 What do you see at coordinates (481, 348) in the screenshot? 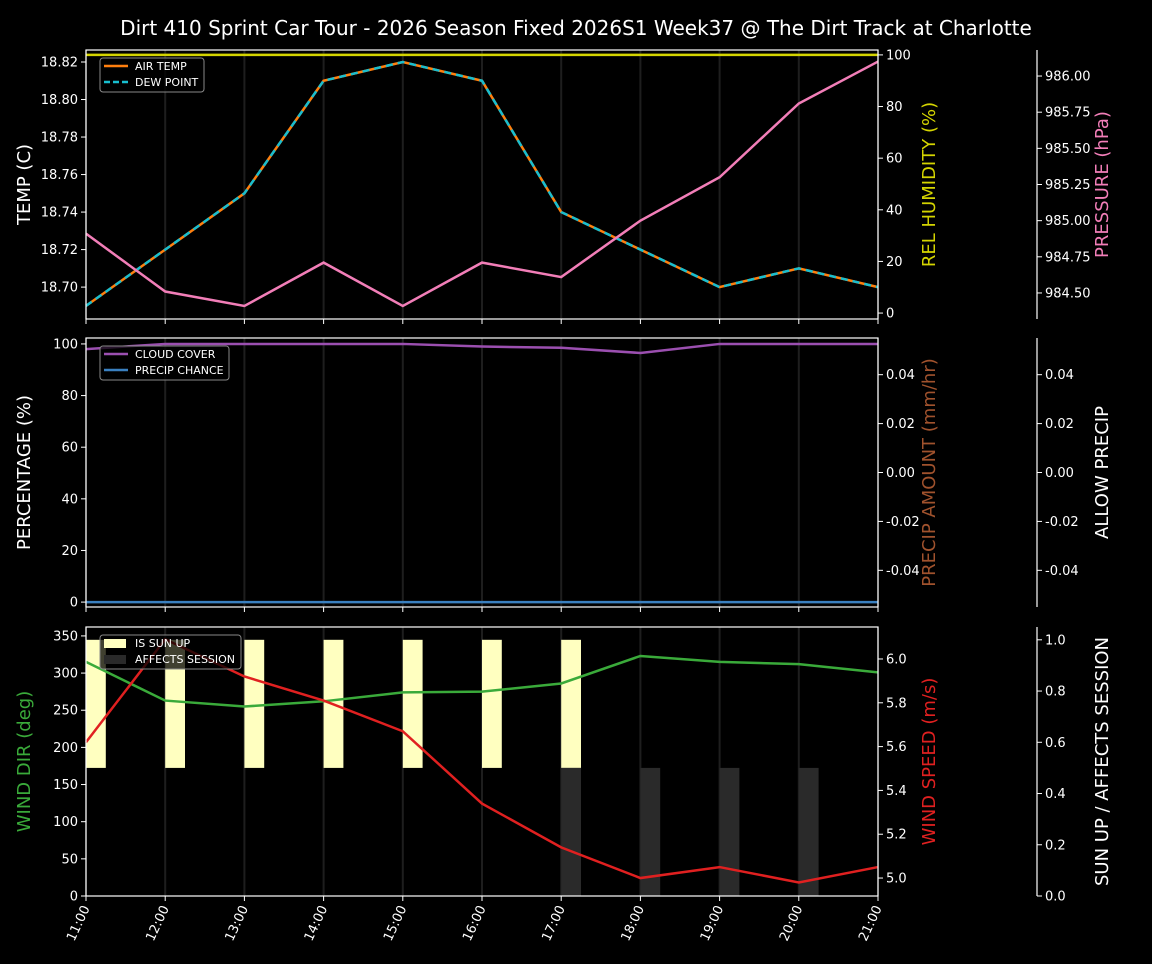
I see `series-line-cloud-cover` at bounding box center [481, 348].